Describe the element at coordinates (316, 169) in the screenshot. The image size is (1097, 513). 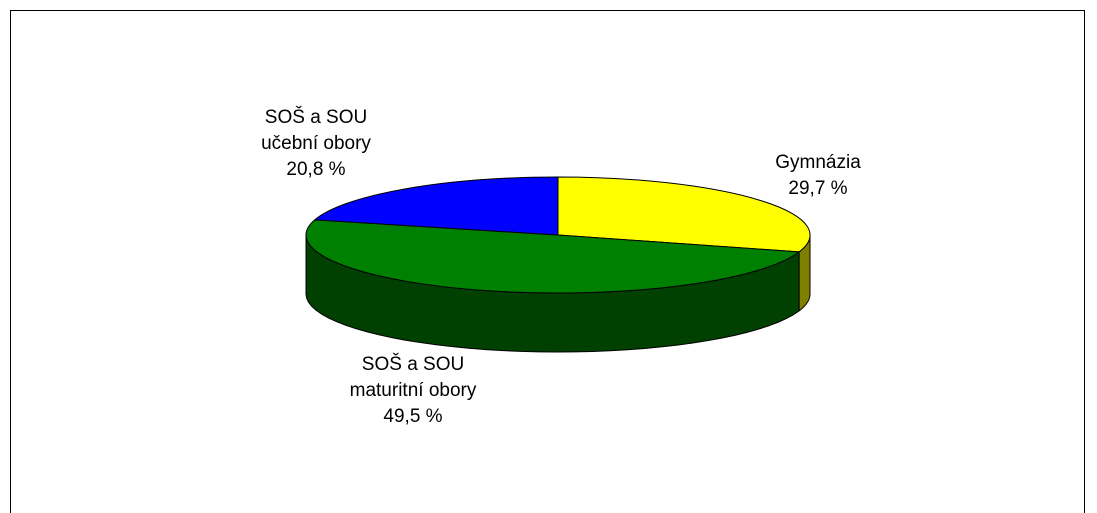
I see `value-label: 20,8 %` at that location.